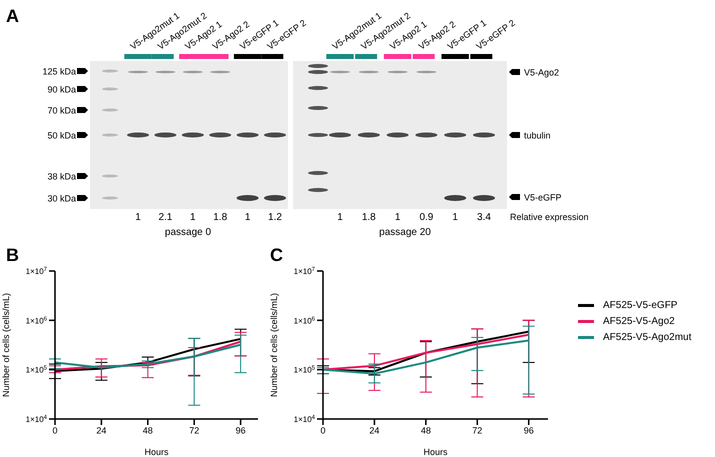 The width and height of the screenshot is (715, 457). Describe the element at coordinates (12, 16) in the screenshot. I see `text: A` at that location.